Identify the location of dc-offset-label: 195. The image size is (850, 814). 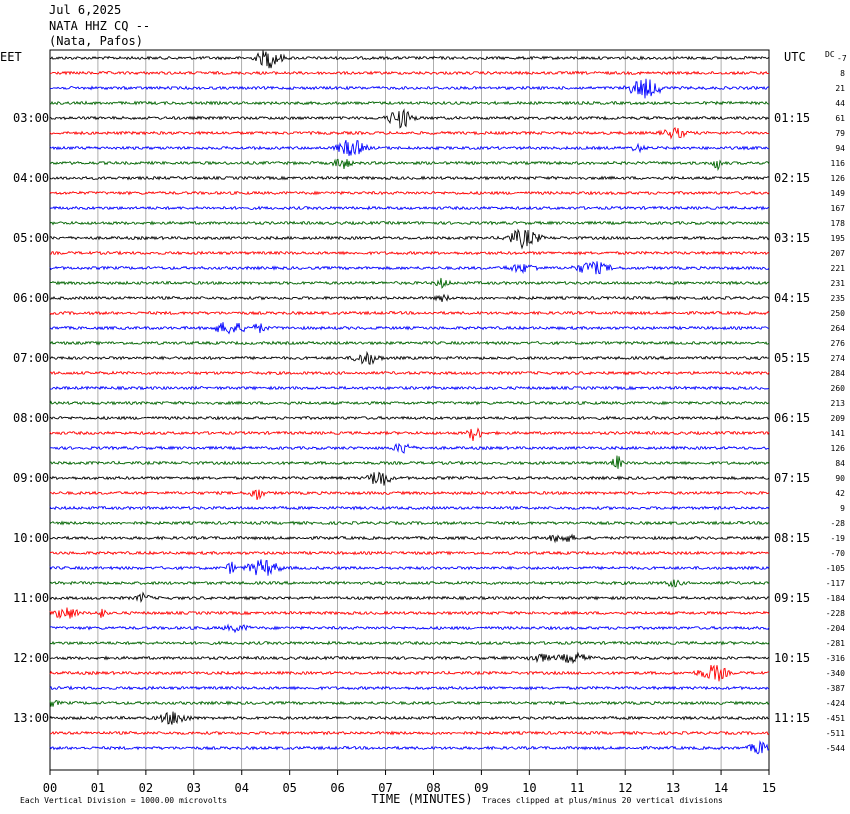
(838, 238).